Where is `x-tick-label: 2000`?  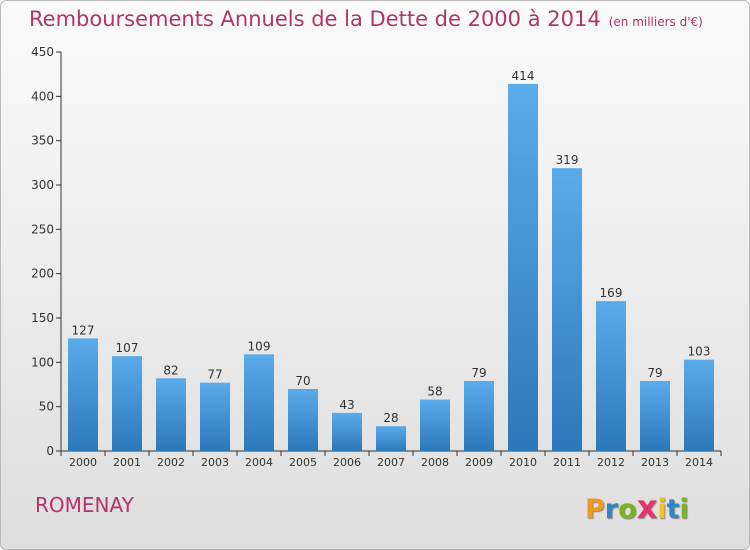 x-tick-label: 2000 is located at coordinates (83, 462).